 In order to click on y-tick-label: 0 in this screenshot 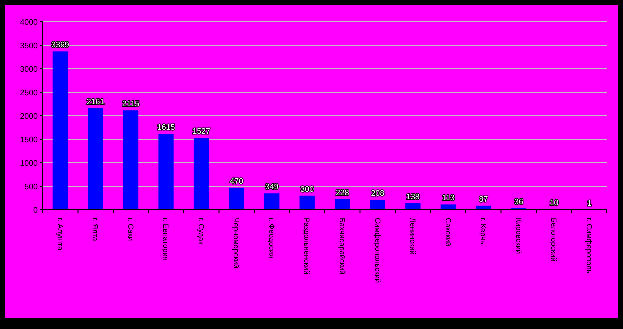, I will do `click(36, 210)`.